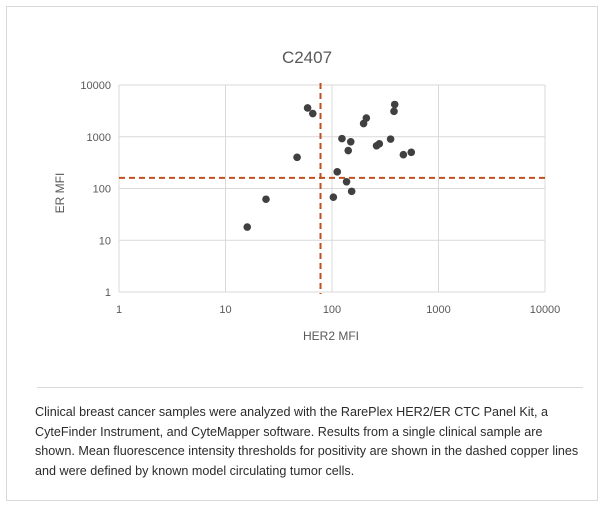  Describe the element at coordinates (95, 86) in the screenshot. I see `y-tick-label: 10000` at that location.